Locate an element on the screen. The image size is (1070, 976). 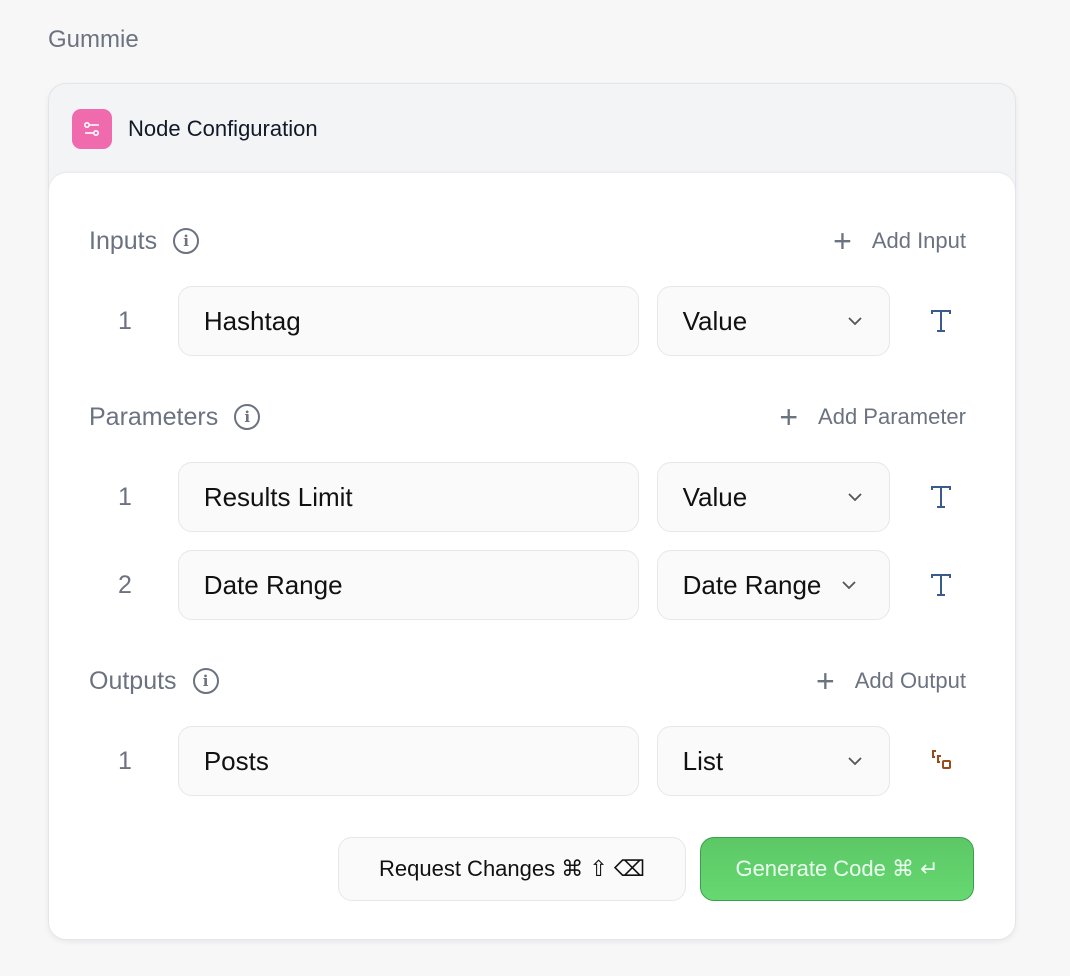
parameters-section-header: Parameters i + Add Parameter is located at coordinates (527, 417).